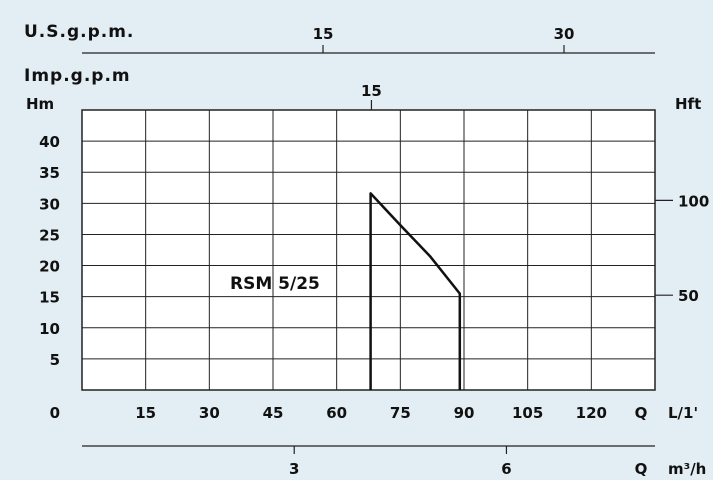 The width and height of the screenshot is (725, 486). I want to click on imp-gpm-label: Imp.g.p.m, so click(77, 76).